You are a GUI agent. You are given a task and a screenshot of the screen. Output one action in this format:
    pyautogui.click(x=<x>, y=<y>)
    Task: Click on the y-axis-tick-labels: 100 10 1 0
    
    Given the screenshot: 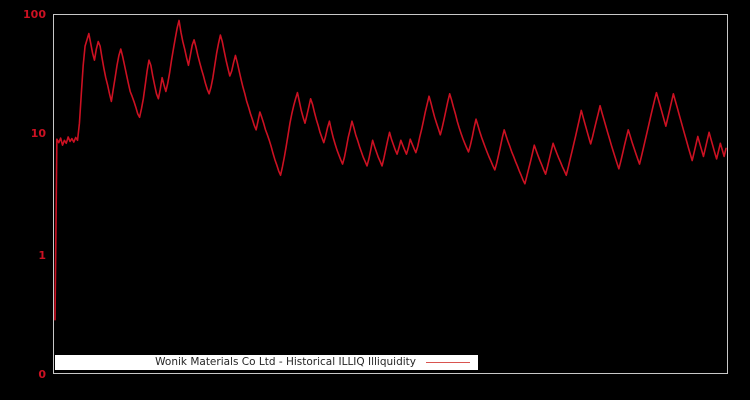 What is the action you would take?
    pyautogui.click(x=23, y=200)
    